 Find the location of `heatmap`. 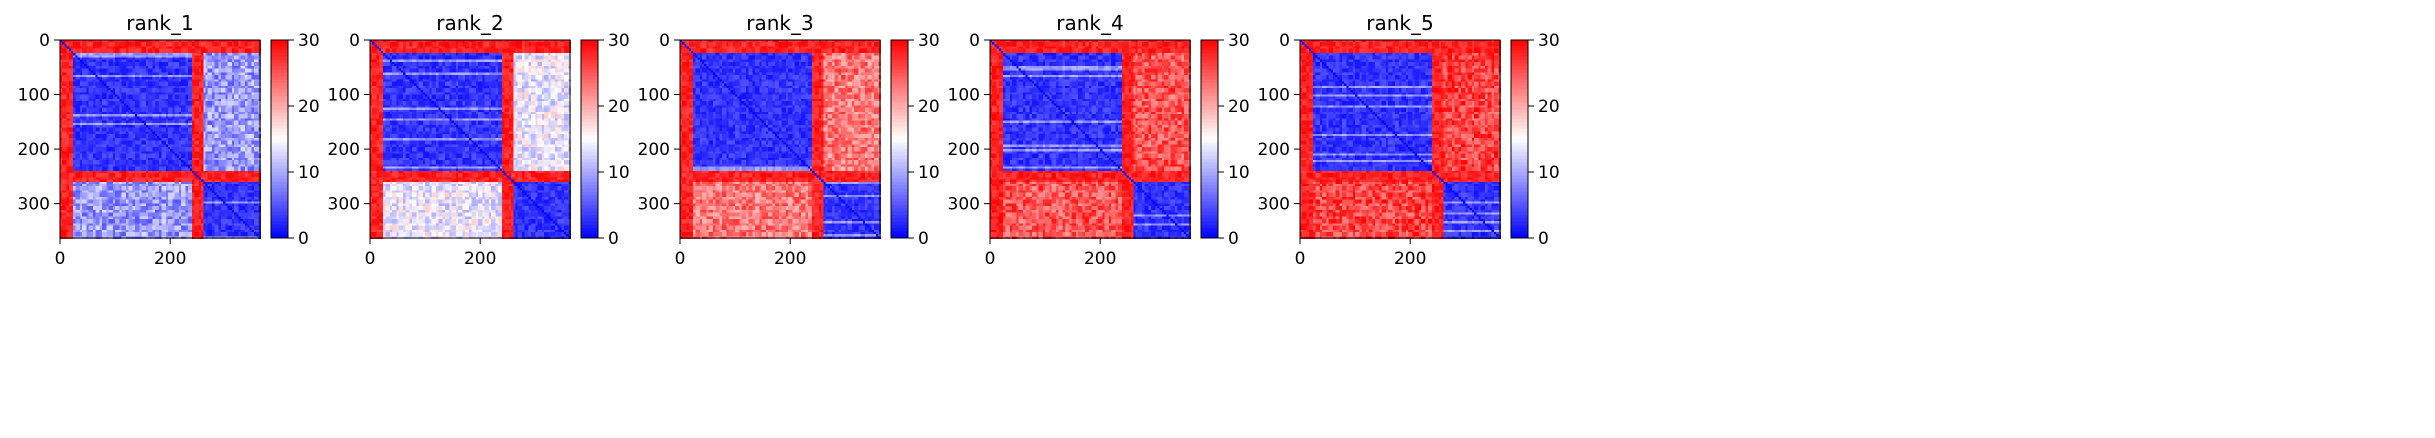

heatmap is located at coordinates (160, 139).